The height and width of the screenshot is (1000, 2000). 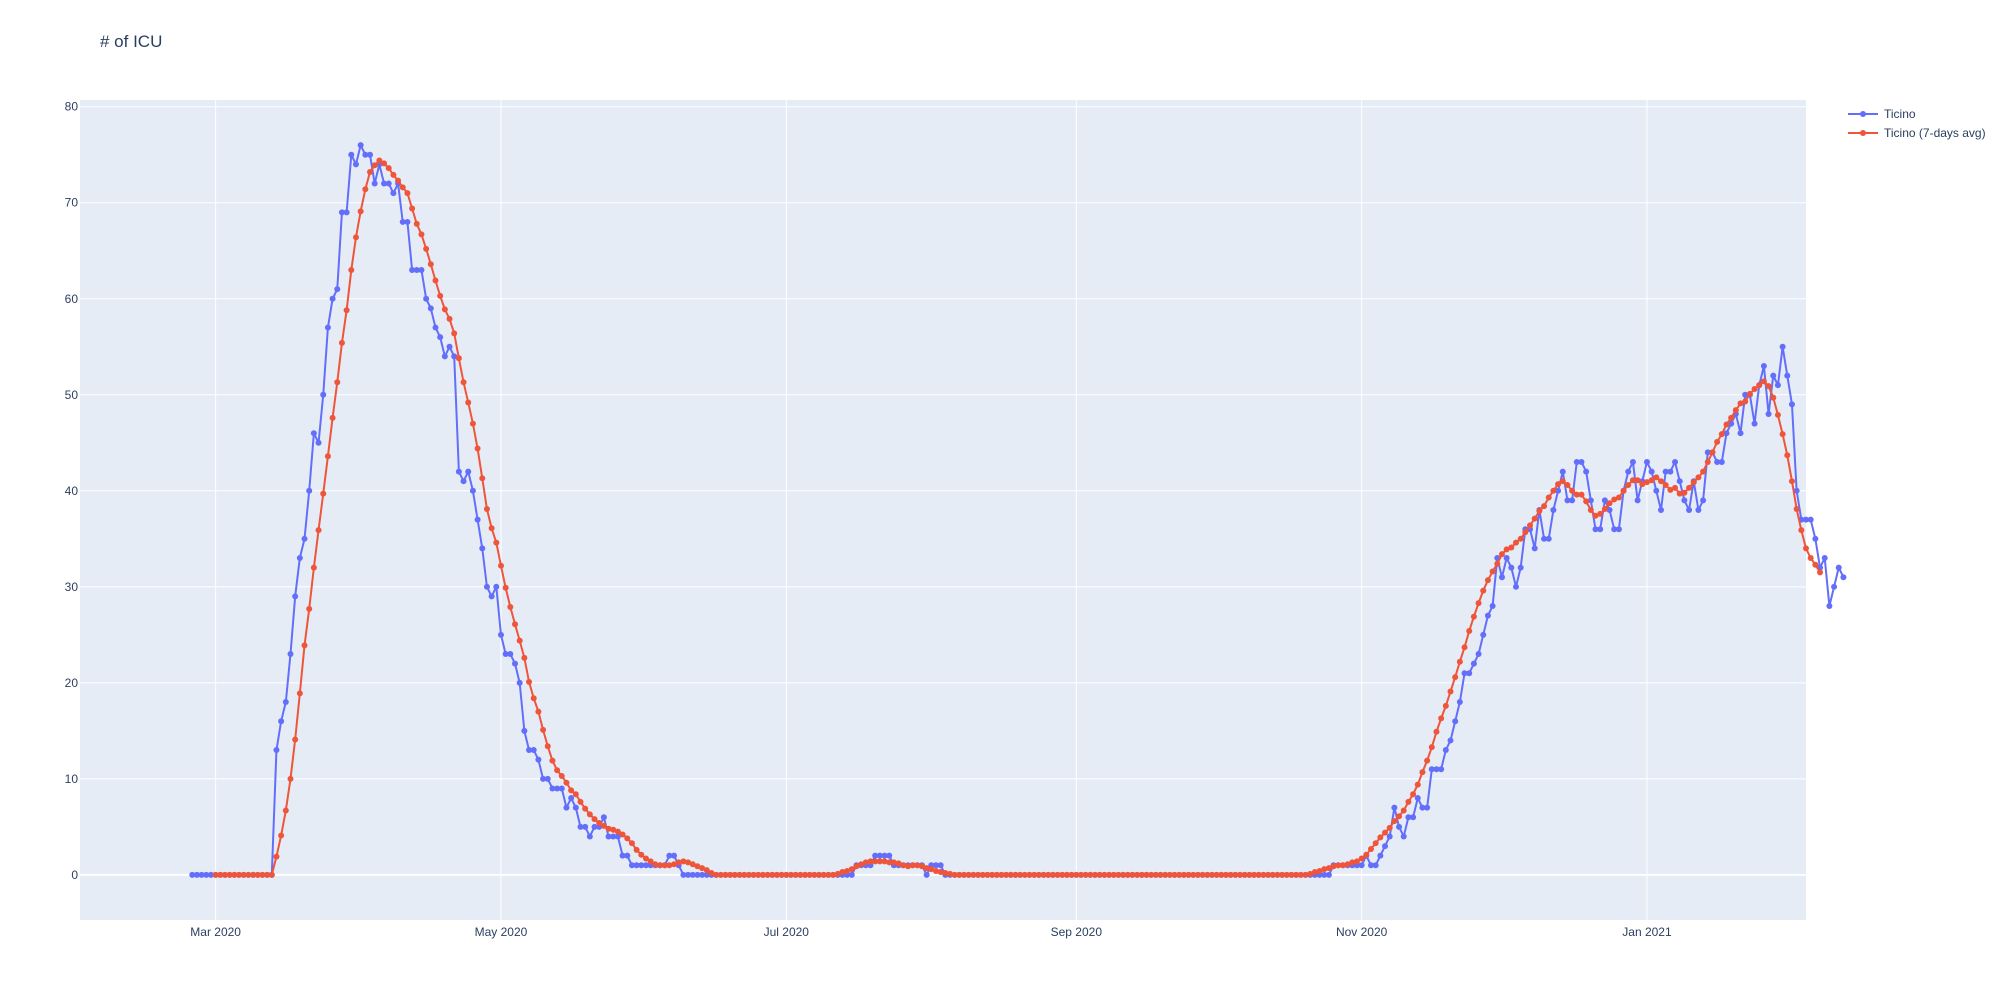 What do you see at coordinates (1917, 132) in the screenshot?
I see `legend-item: Ticino (7-days avg)` at bounding box center [1917, 132].